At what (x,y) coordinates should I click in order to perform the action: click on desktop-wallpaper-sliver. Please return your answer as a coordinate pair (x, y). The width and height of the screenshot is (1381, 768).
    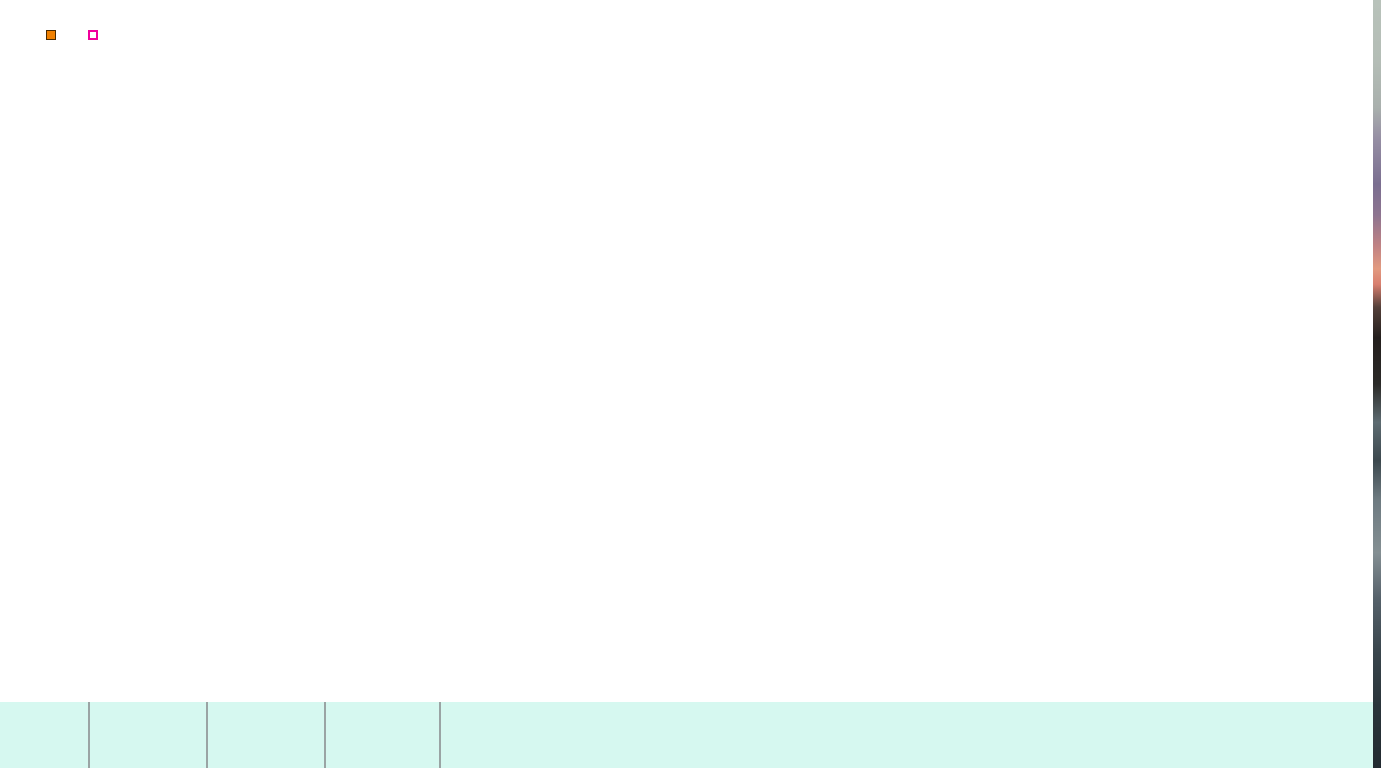
    Looking at the image, I should click on (1377, 384).